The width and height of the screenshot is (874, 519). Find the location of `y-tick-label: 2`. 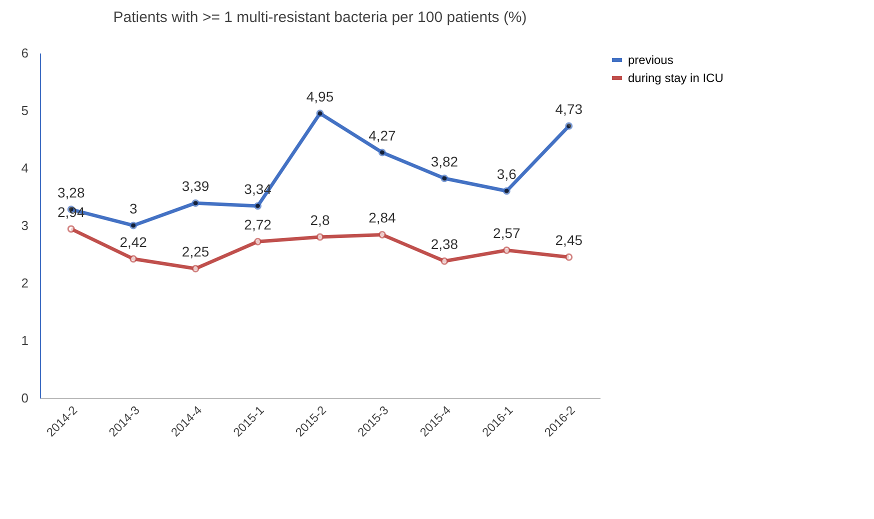

y-tick-label: 2 is located at coordinates (24, 283).